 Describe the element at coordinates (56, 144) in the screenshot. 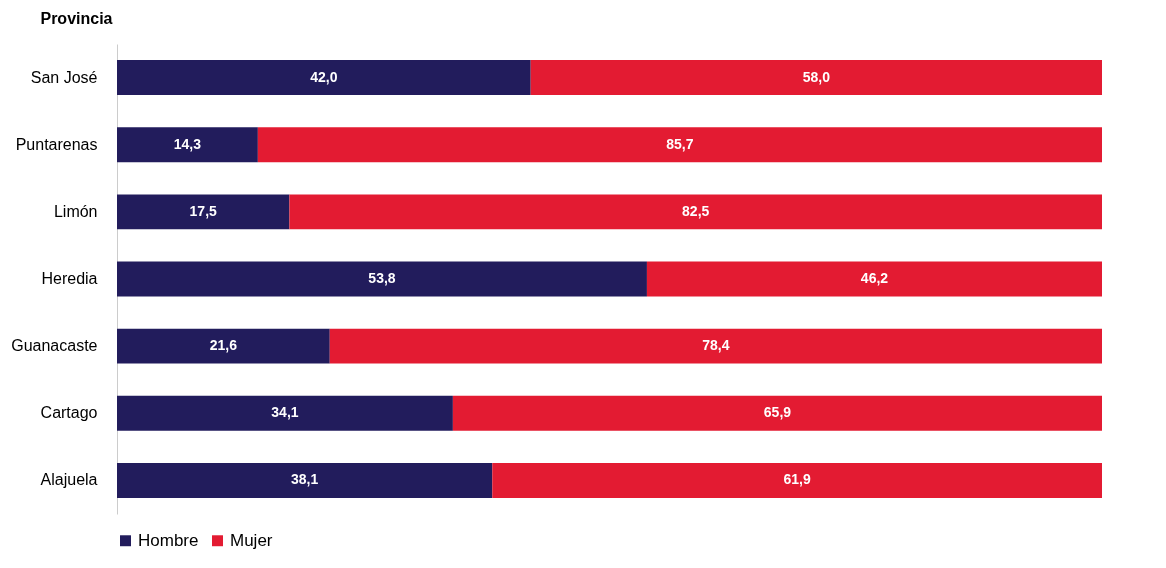

I see `y-tick-label: Puntarenas` at that location.